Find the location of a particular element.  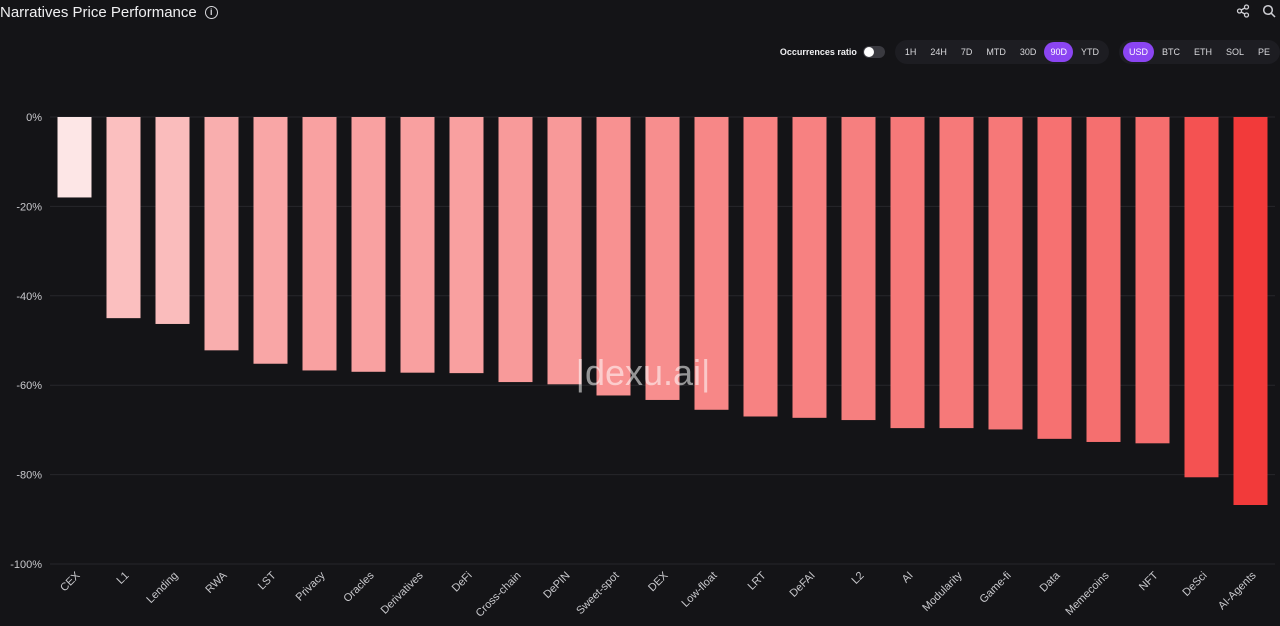

x-tick-label: LST is located at coordinates (267, 580).